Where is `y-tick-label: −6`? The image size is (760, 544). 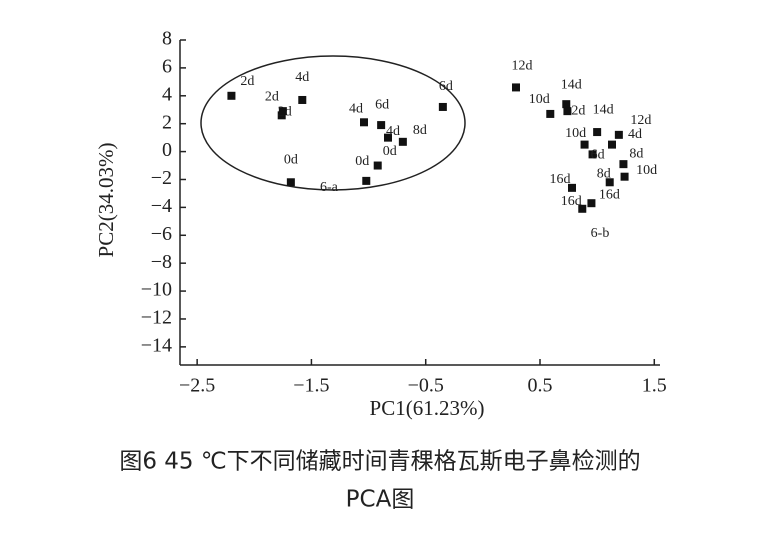
y-tick-label: −6 is located at coordinates (161, 234).